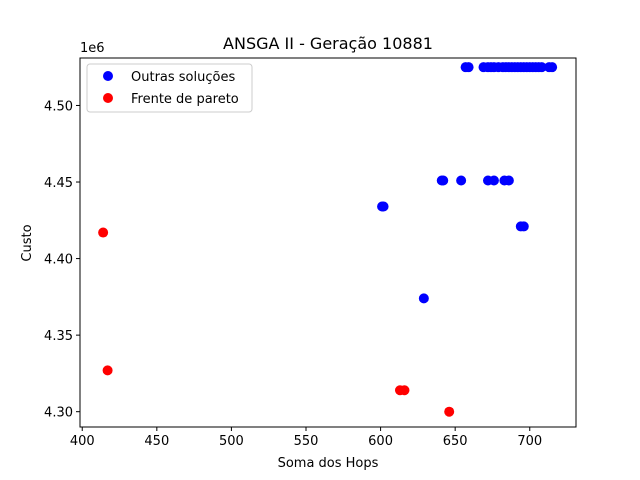 The image size is (640, 480). I want to click on y-axis-label: Custo, so click(27, 242).